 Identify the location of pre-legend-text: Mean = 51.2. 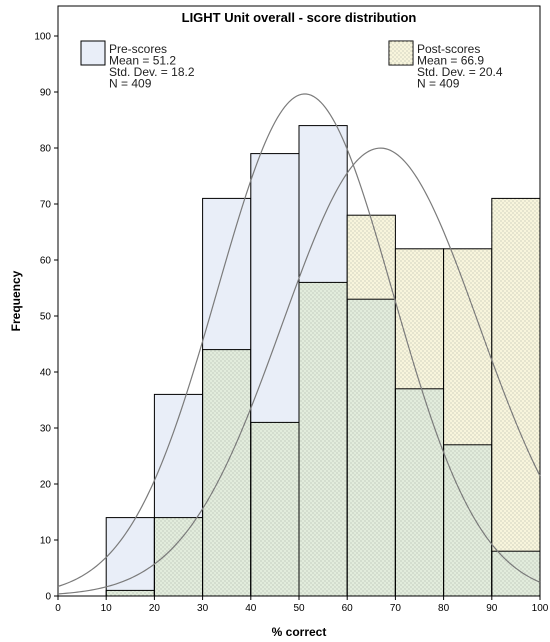
(142, 61).